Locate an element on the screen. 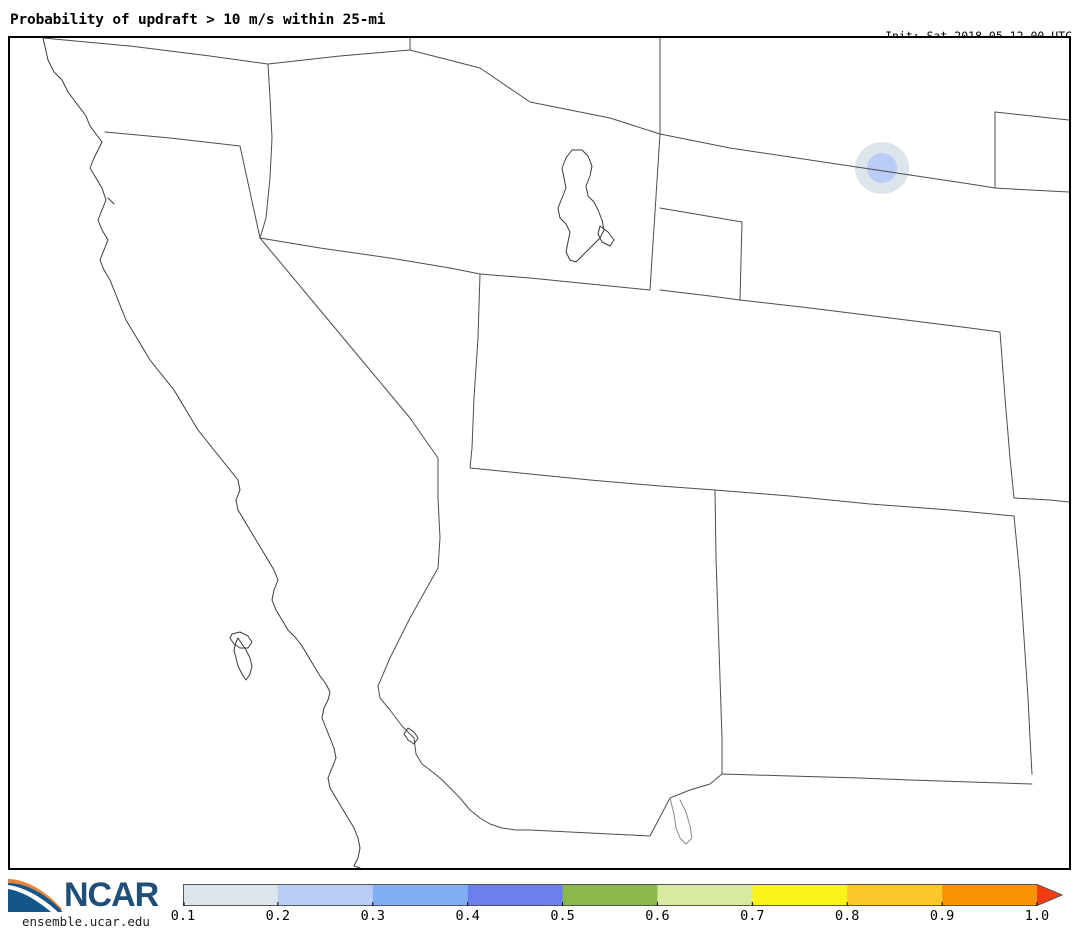  great-salt-lake is located at coordinates (581, 206).